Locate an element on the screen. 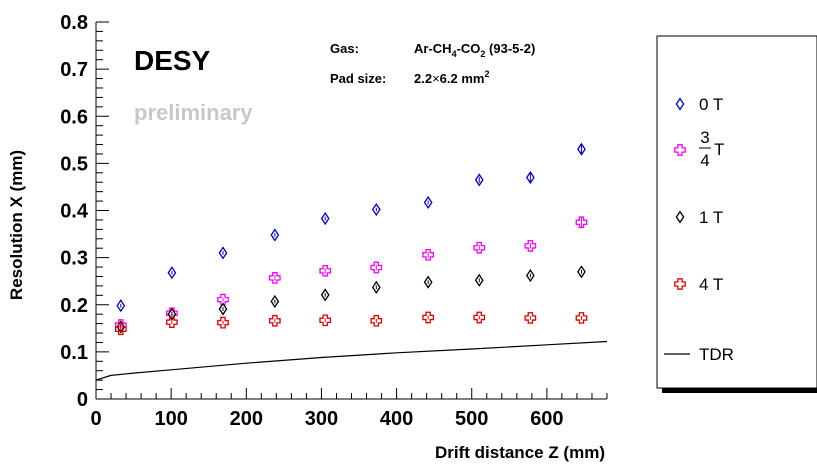 This screenshot has height=464, width=817. tdr-curve is located at coordinates (351, 360).